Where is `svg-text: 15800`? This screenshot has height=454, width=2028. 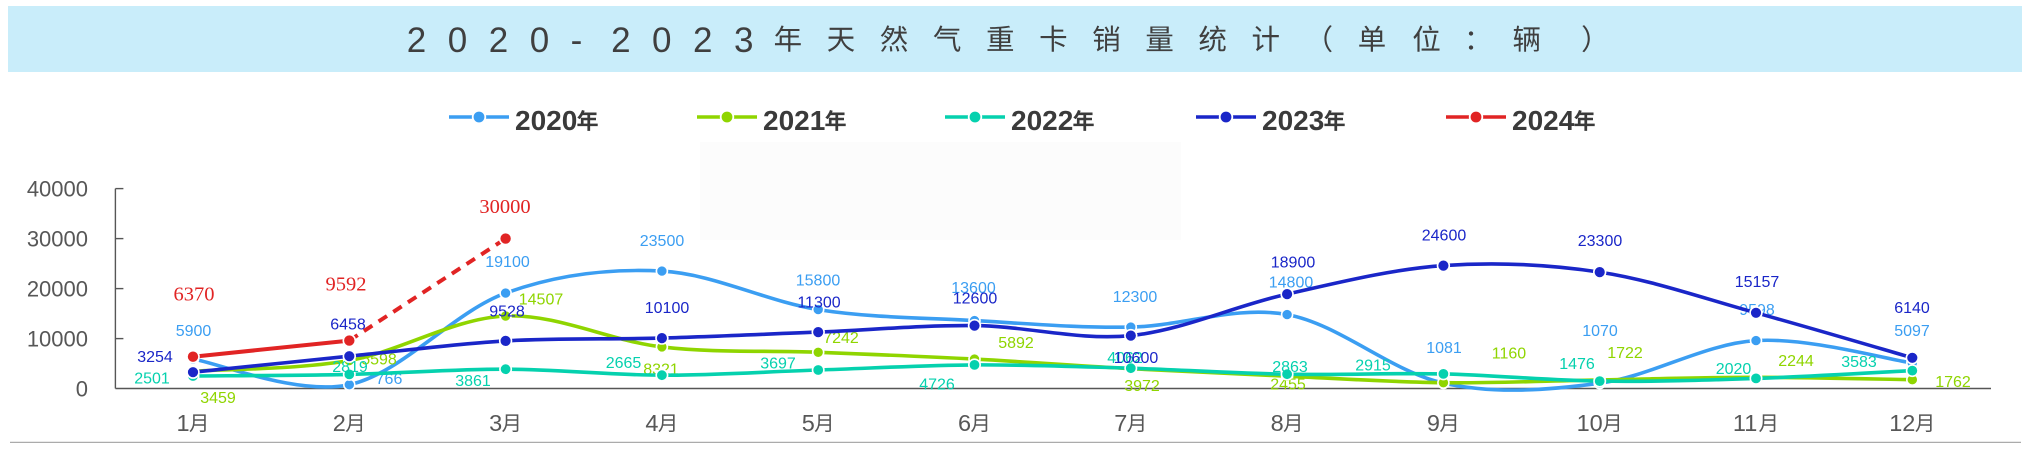
svg-text: 15800 is located at coordinates (818, 280).